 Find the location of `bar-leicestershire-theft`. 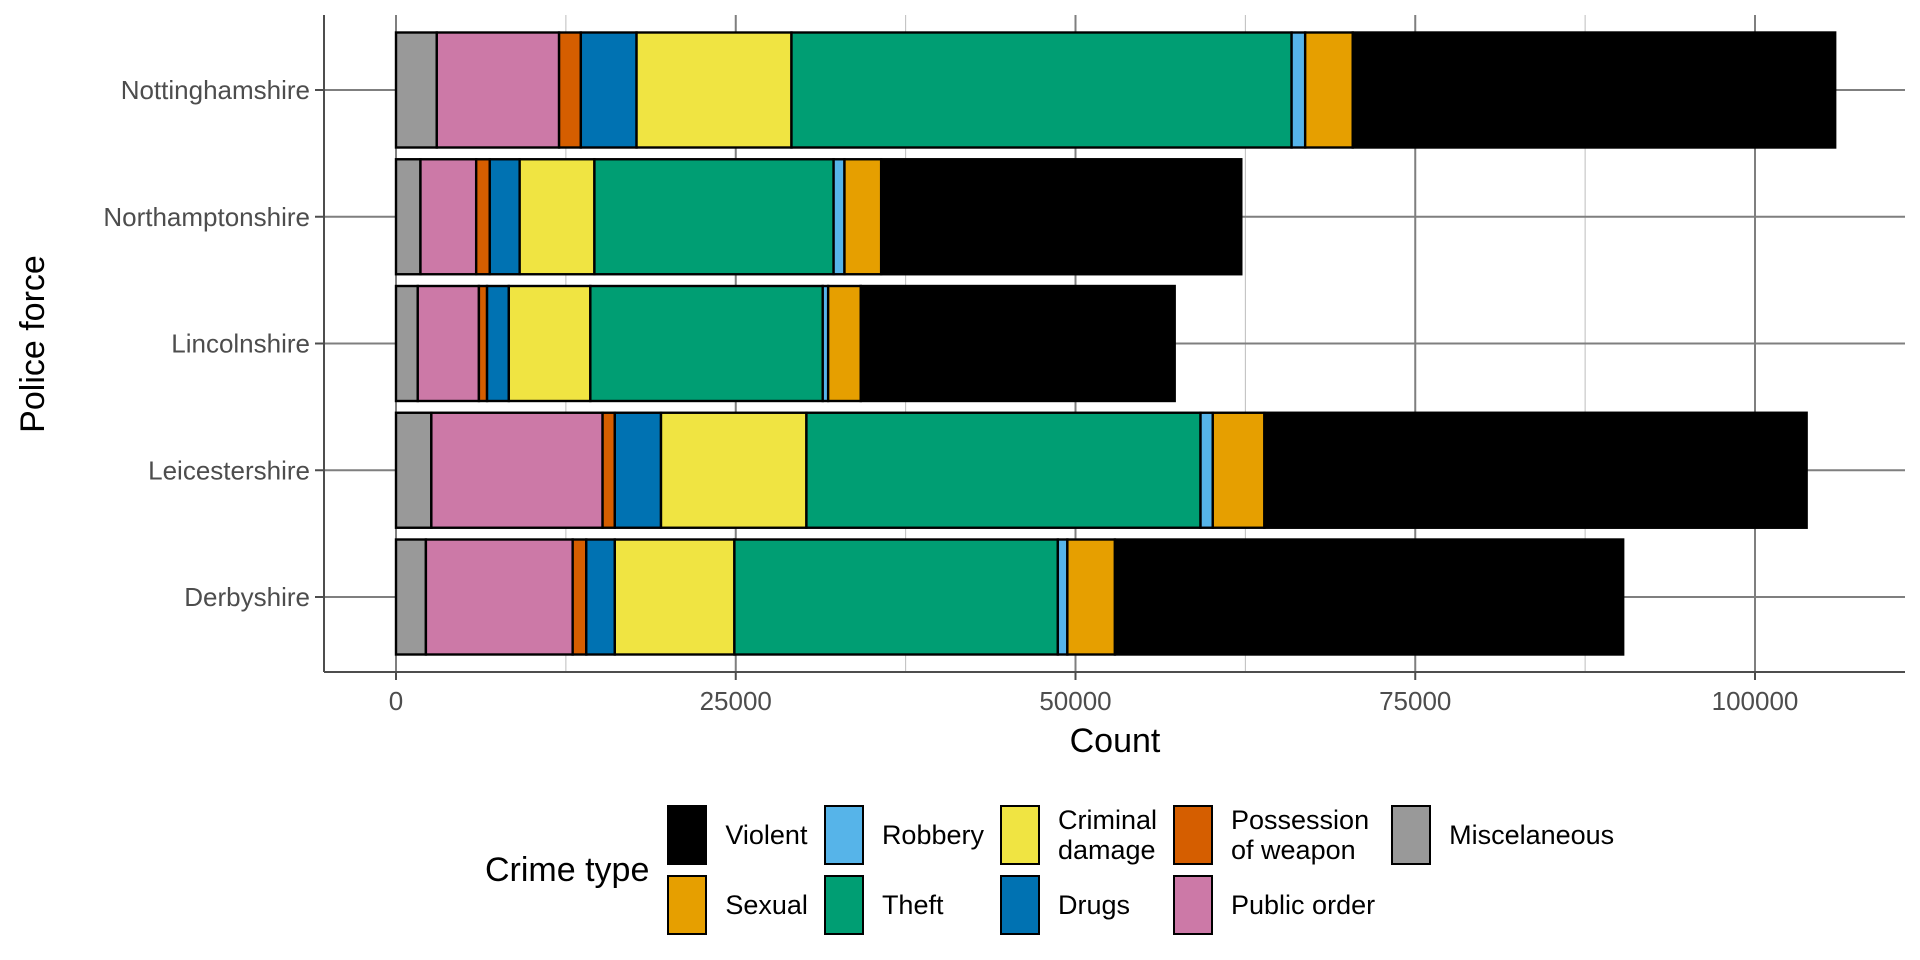

bar-leicestershire-theft is located at coordinates (1003, 470).